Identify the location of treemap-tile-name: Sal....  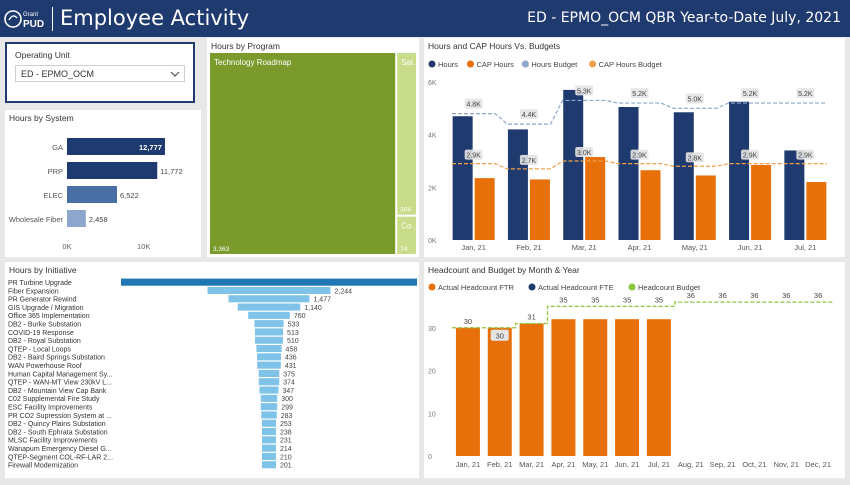
(410, 62).